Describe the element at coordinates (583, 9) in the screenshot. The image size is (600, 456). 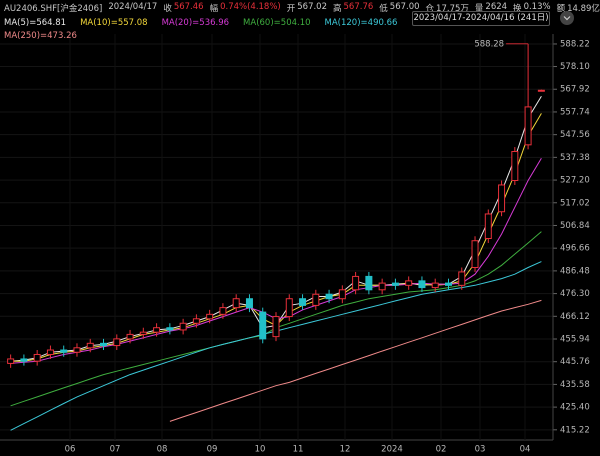
I see `quote-value: 14.89亿` at that location.